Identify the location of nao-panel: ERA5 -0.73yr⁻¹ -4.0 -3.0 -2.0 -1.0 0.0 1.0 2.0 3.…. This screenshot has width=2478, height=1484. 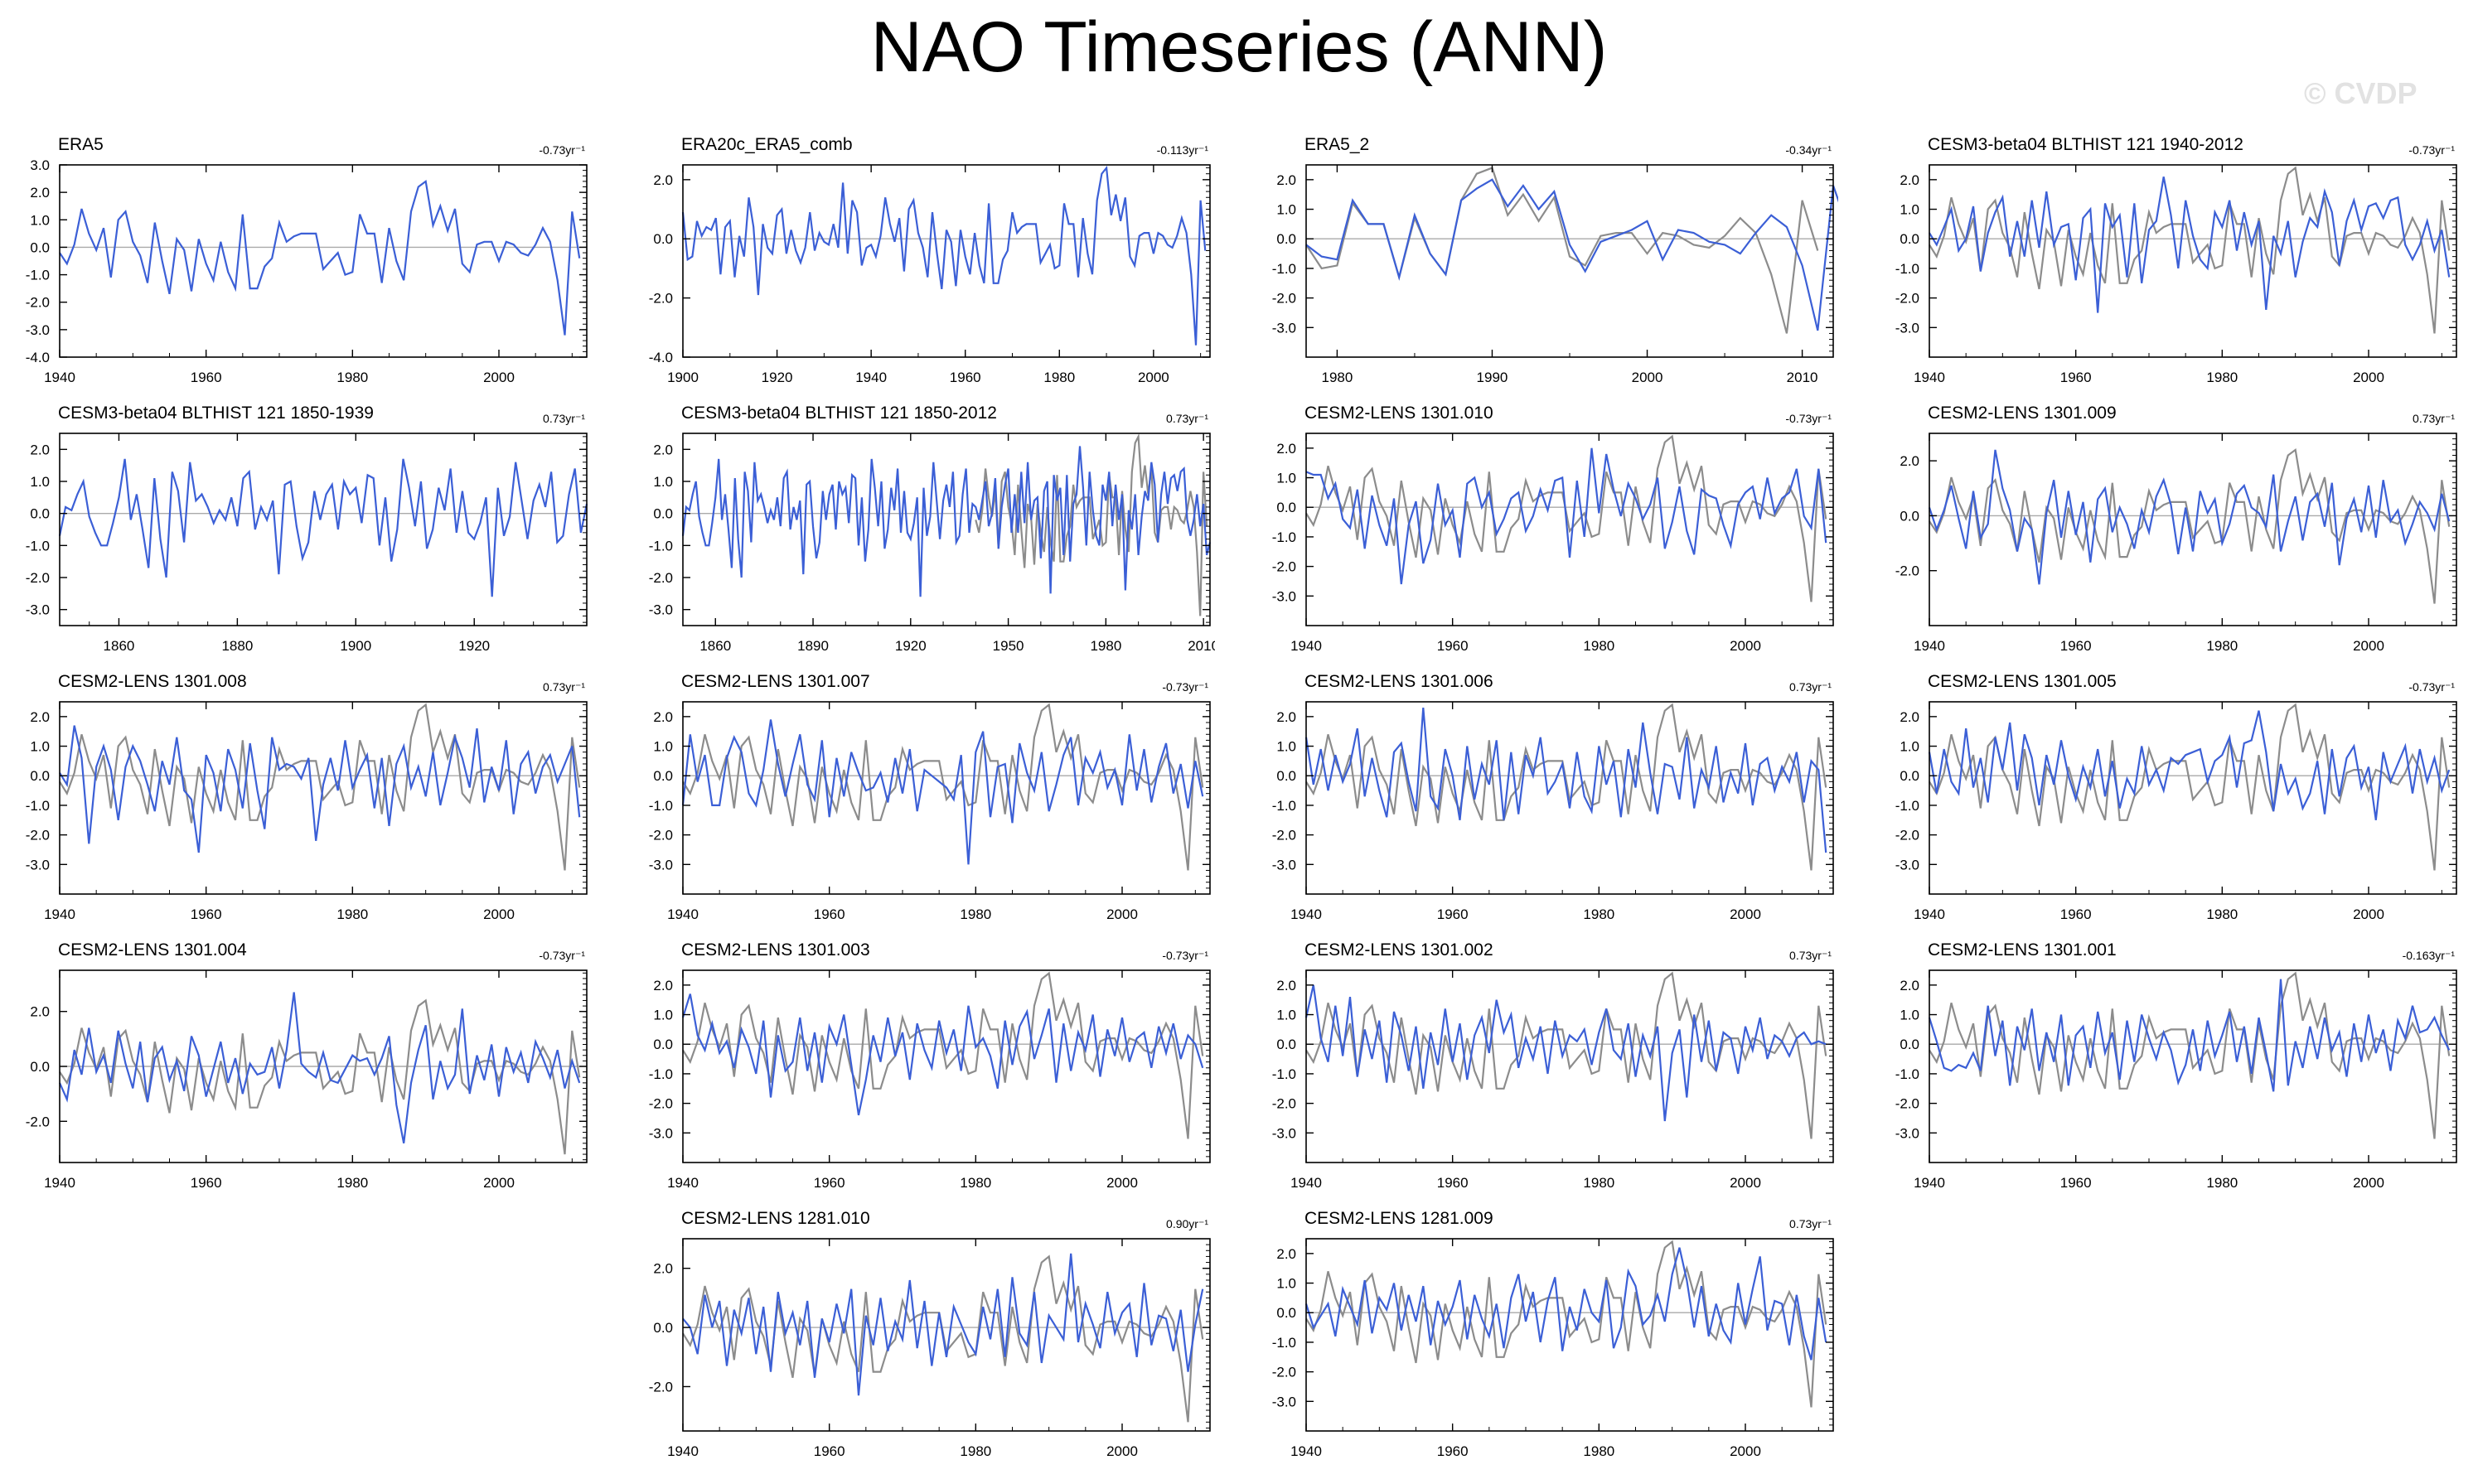
(296, 257).